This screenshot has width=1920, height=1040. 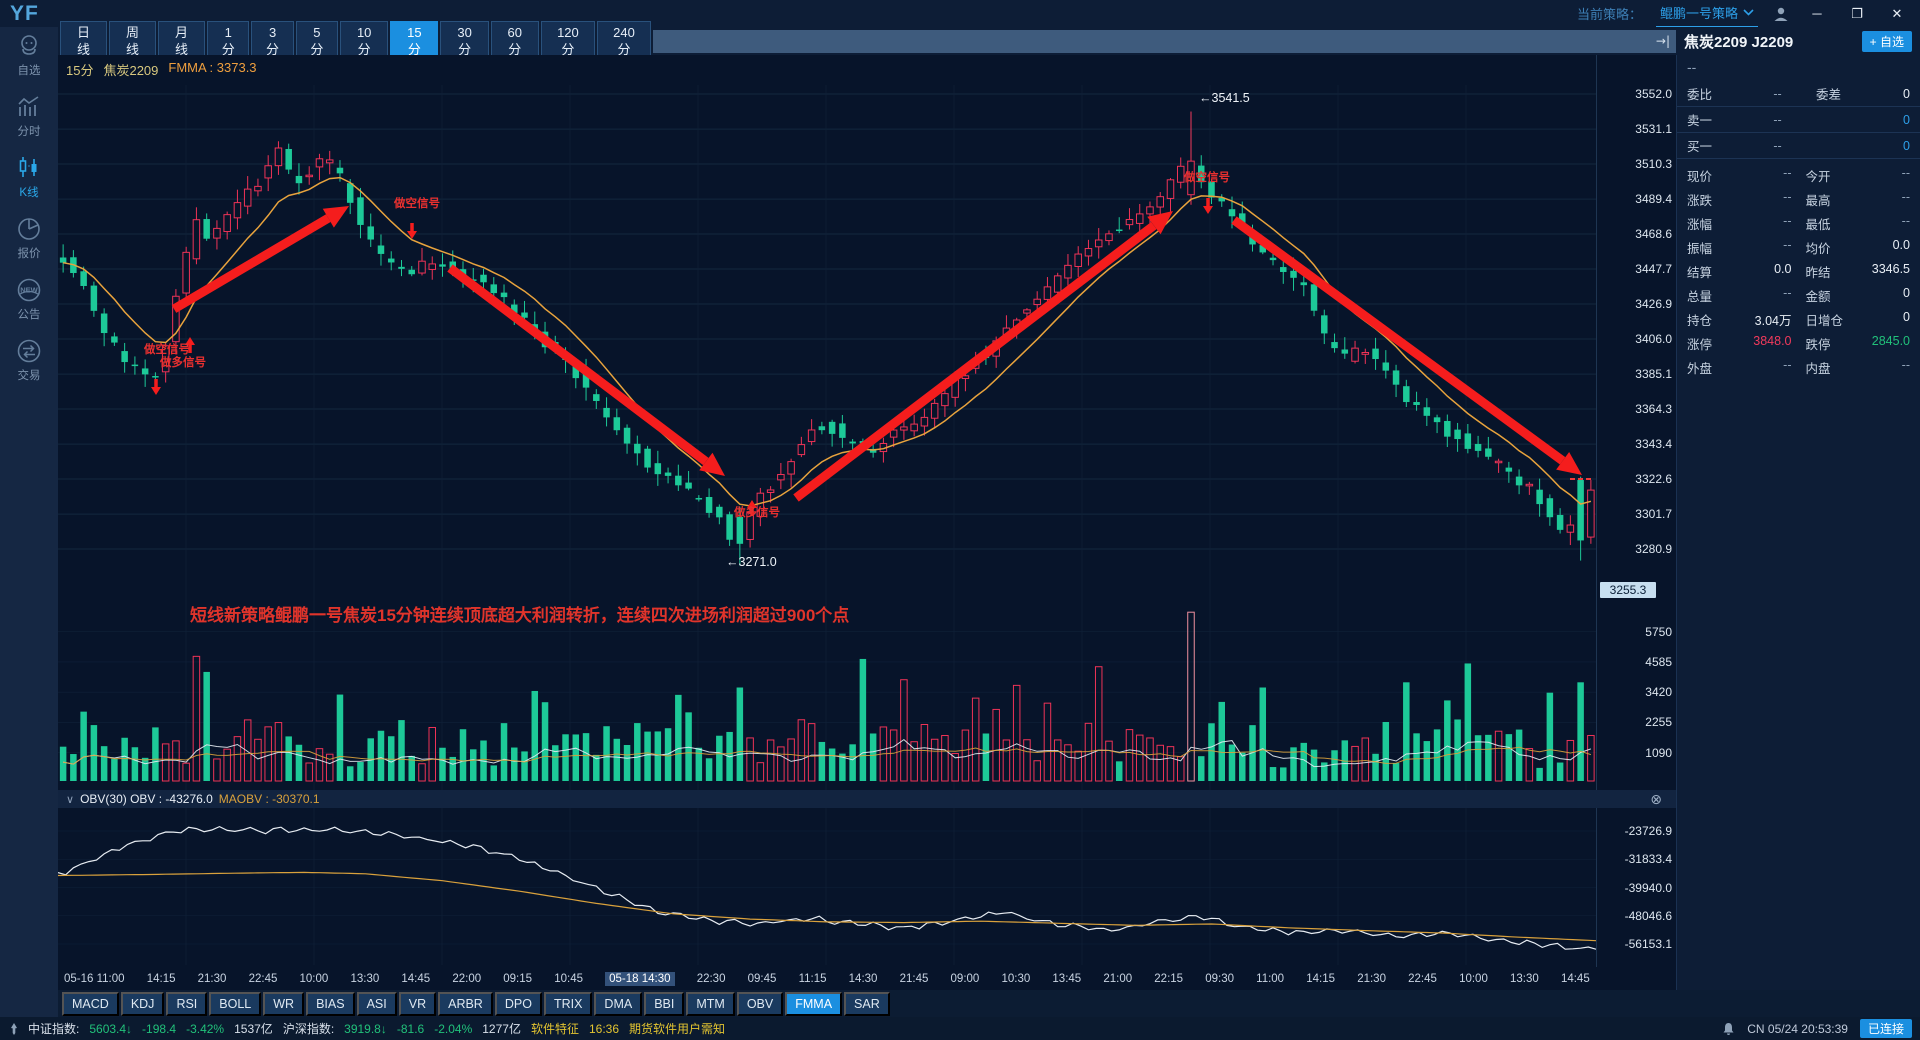 What do you see at coordinates (760, 1003) in the screenshot?
I see `indicator-tab-OBV: OBV` at bounding box center [760, 1003].